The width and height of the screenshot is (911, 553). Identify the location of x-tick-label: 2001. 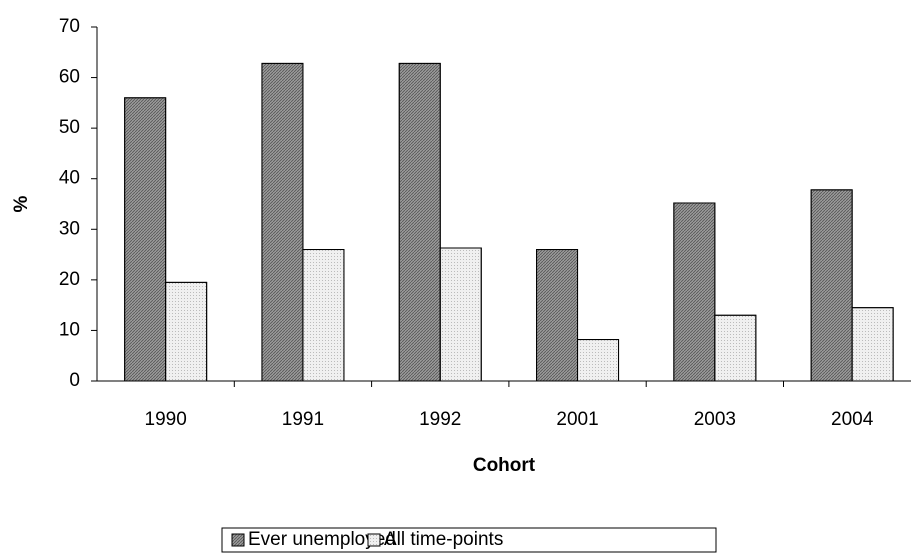
(577, 419).